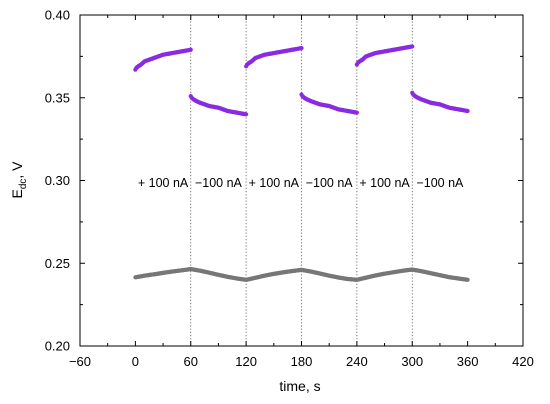 The height and width of the screenshot is (404, 550). Describe the element at coordinates (57, 346) in the screenshot. I see `y-tick-label: 0.20` at that location.